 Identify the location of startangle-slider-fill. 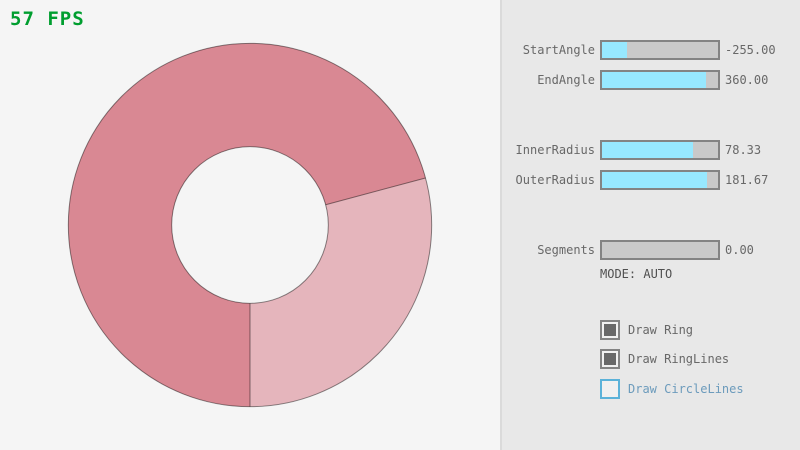
(615, 50).